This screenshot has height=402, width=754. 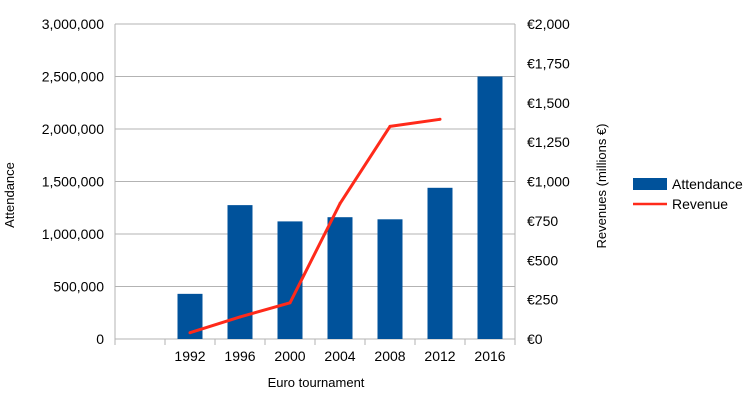 What do you see at coordinates (548, 103) in the screenshot?
I see `y2-tick-label: €1,500` at bounding box center [548, 103].